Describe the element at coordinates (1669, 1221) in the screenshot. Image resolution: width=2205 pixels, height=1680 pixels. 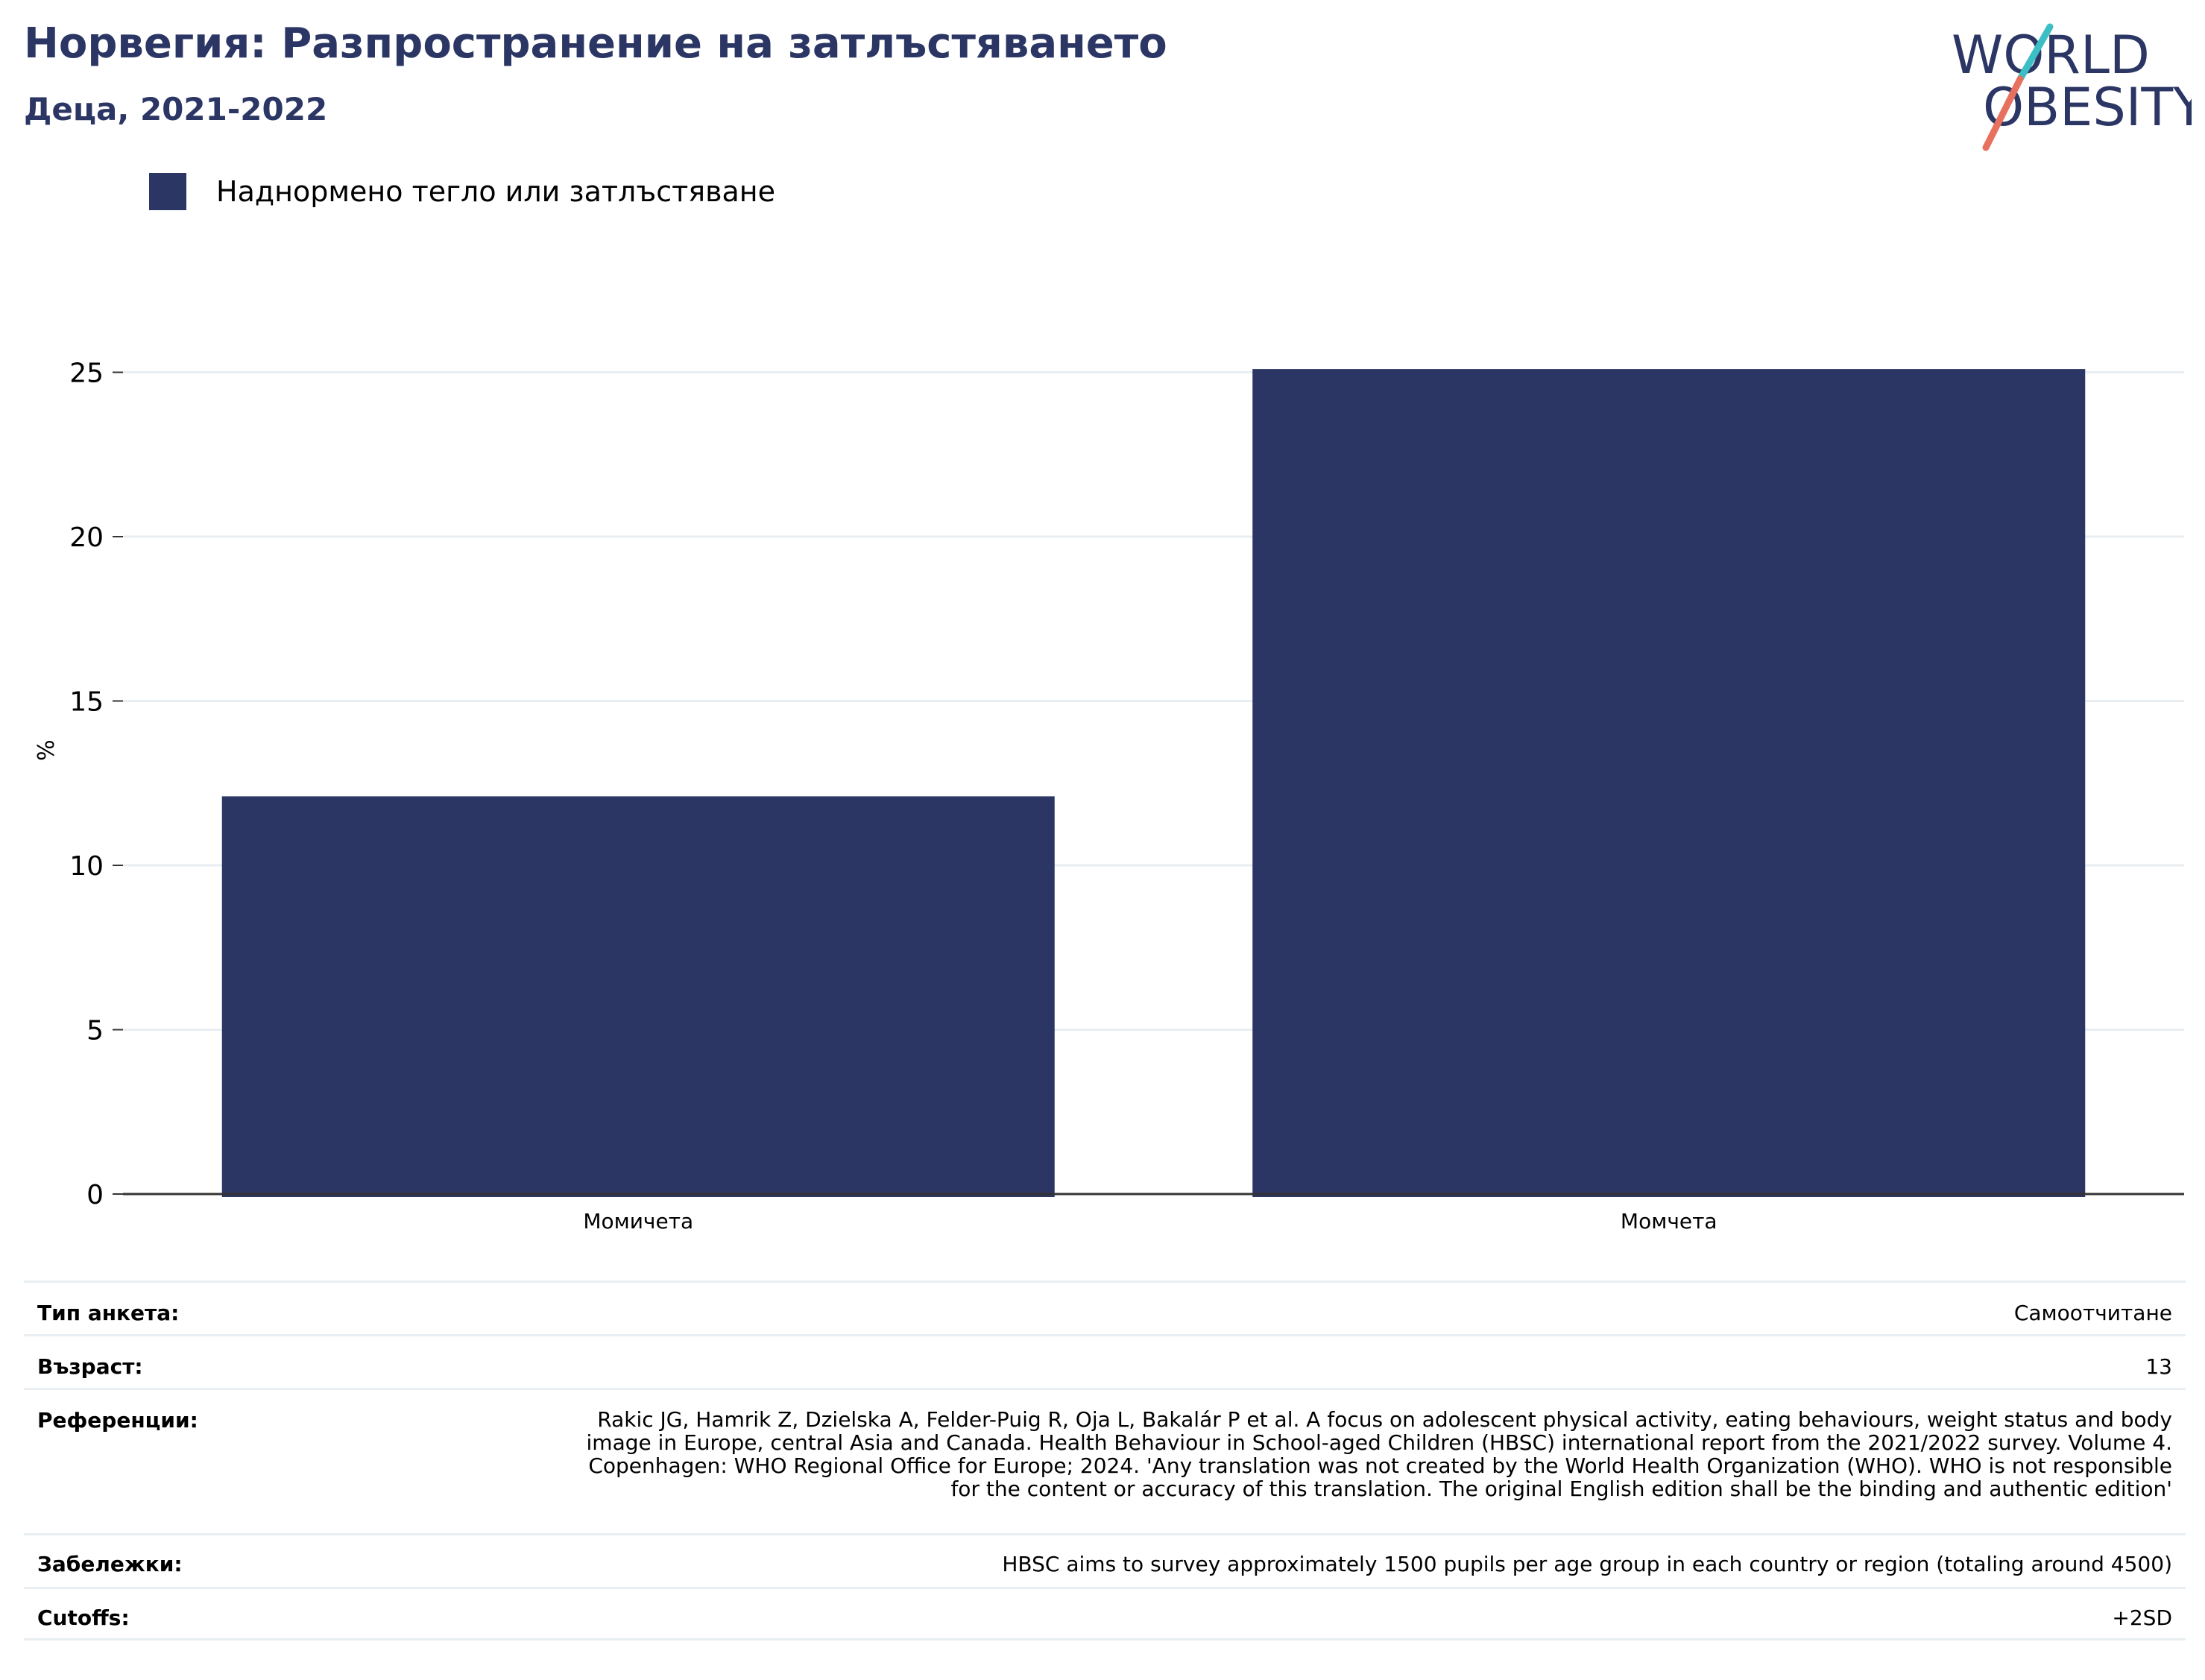
I see `x-tick-label-2: Момчета` at that location.